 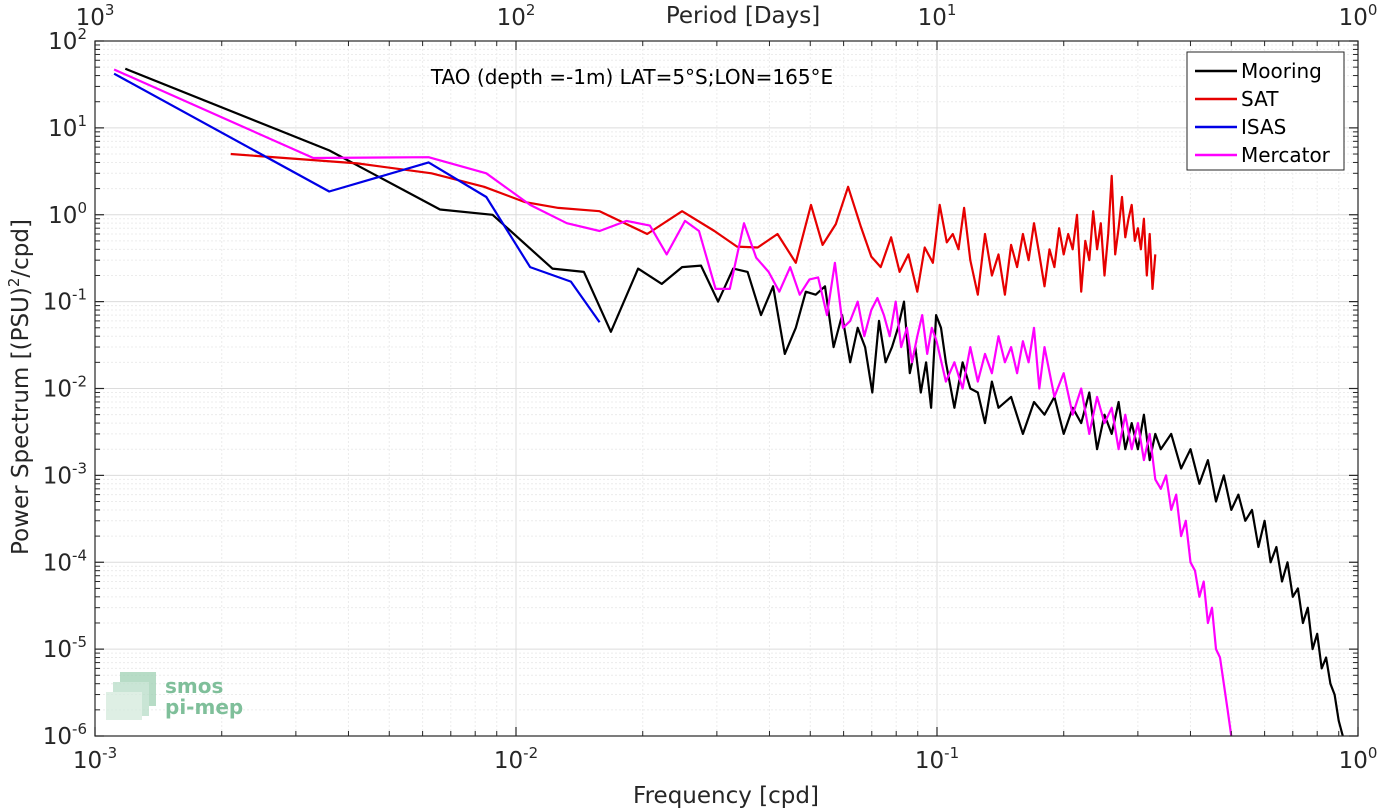 What do you see at coordinates (21, 421) in the screenshot?
I see `y-axis-label-main: Power Spectrum [(PSU)` at bounding box center [21, 421].